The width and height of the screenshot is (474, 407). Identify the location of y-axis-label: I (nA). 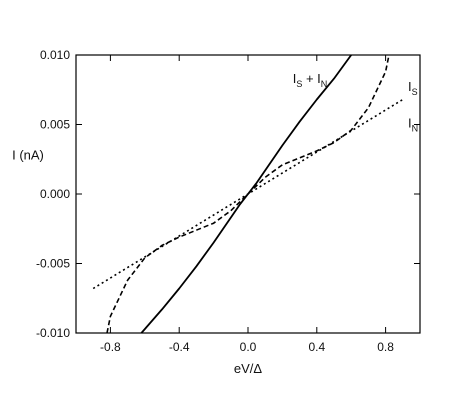
(28, 154).